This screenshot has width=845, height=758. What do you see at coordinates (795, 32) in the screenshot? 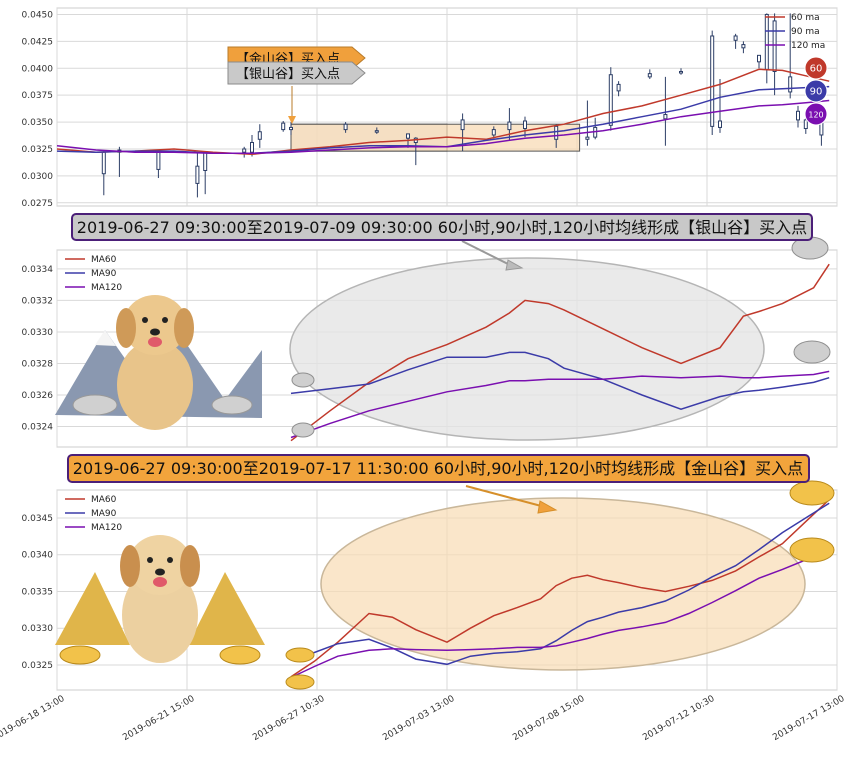
I see `top-legend: 60 ma 90 ma 120 ma` at bounding box center [795, 32].